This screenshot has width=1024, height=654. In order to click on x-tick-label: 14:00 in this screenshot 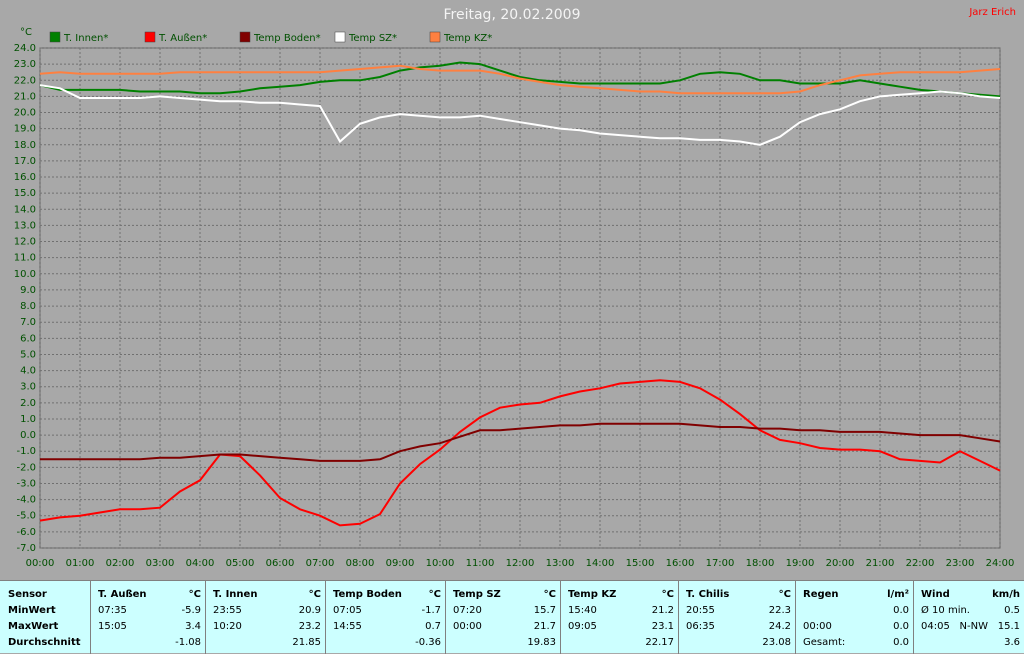, I will do `click(600, 563)`.